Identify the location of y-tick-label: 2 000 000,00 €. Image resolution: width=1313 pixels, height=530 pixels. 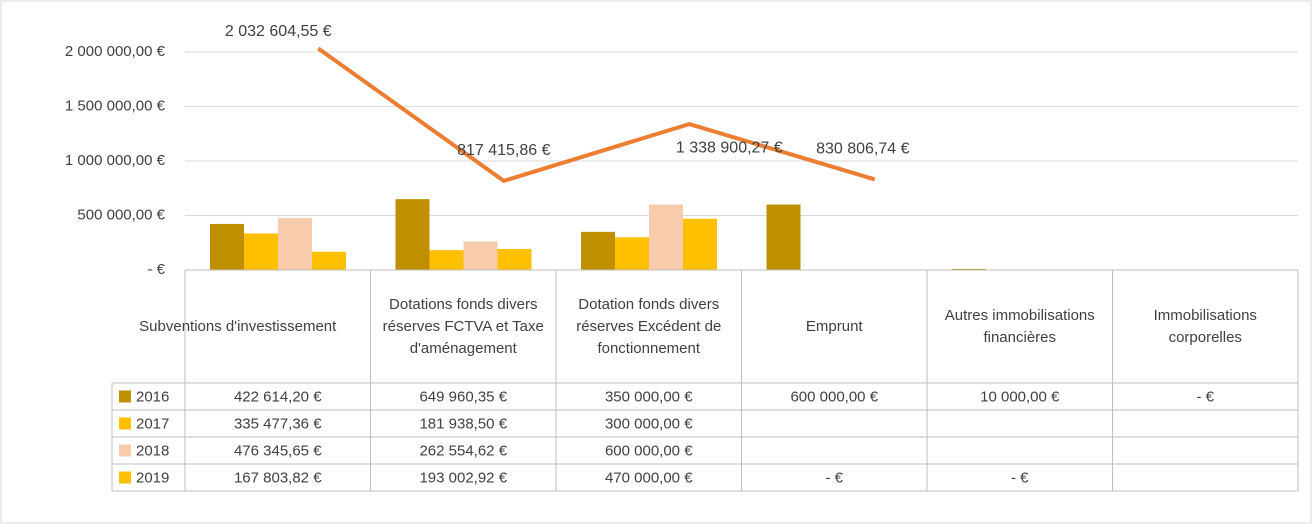
(115, 51).